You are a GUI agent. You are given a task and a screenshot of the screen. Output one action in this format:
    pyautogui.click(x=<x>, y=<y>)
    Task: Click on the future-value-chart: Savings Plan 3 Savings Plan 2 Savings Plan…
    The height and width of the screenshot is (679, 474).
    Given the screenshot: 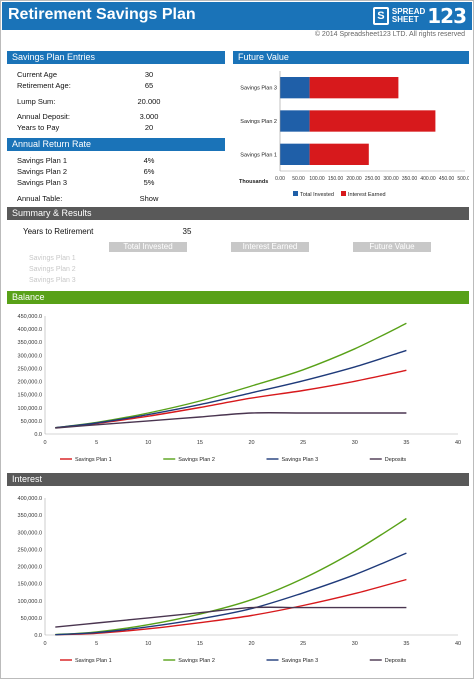 What is the action you would take?
    pyautogui.click(x=354, y=134)
    